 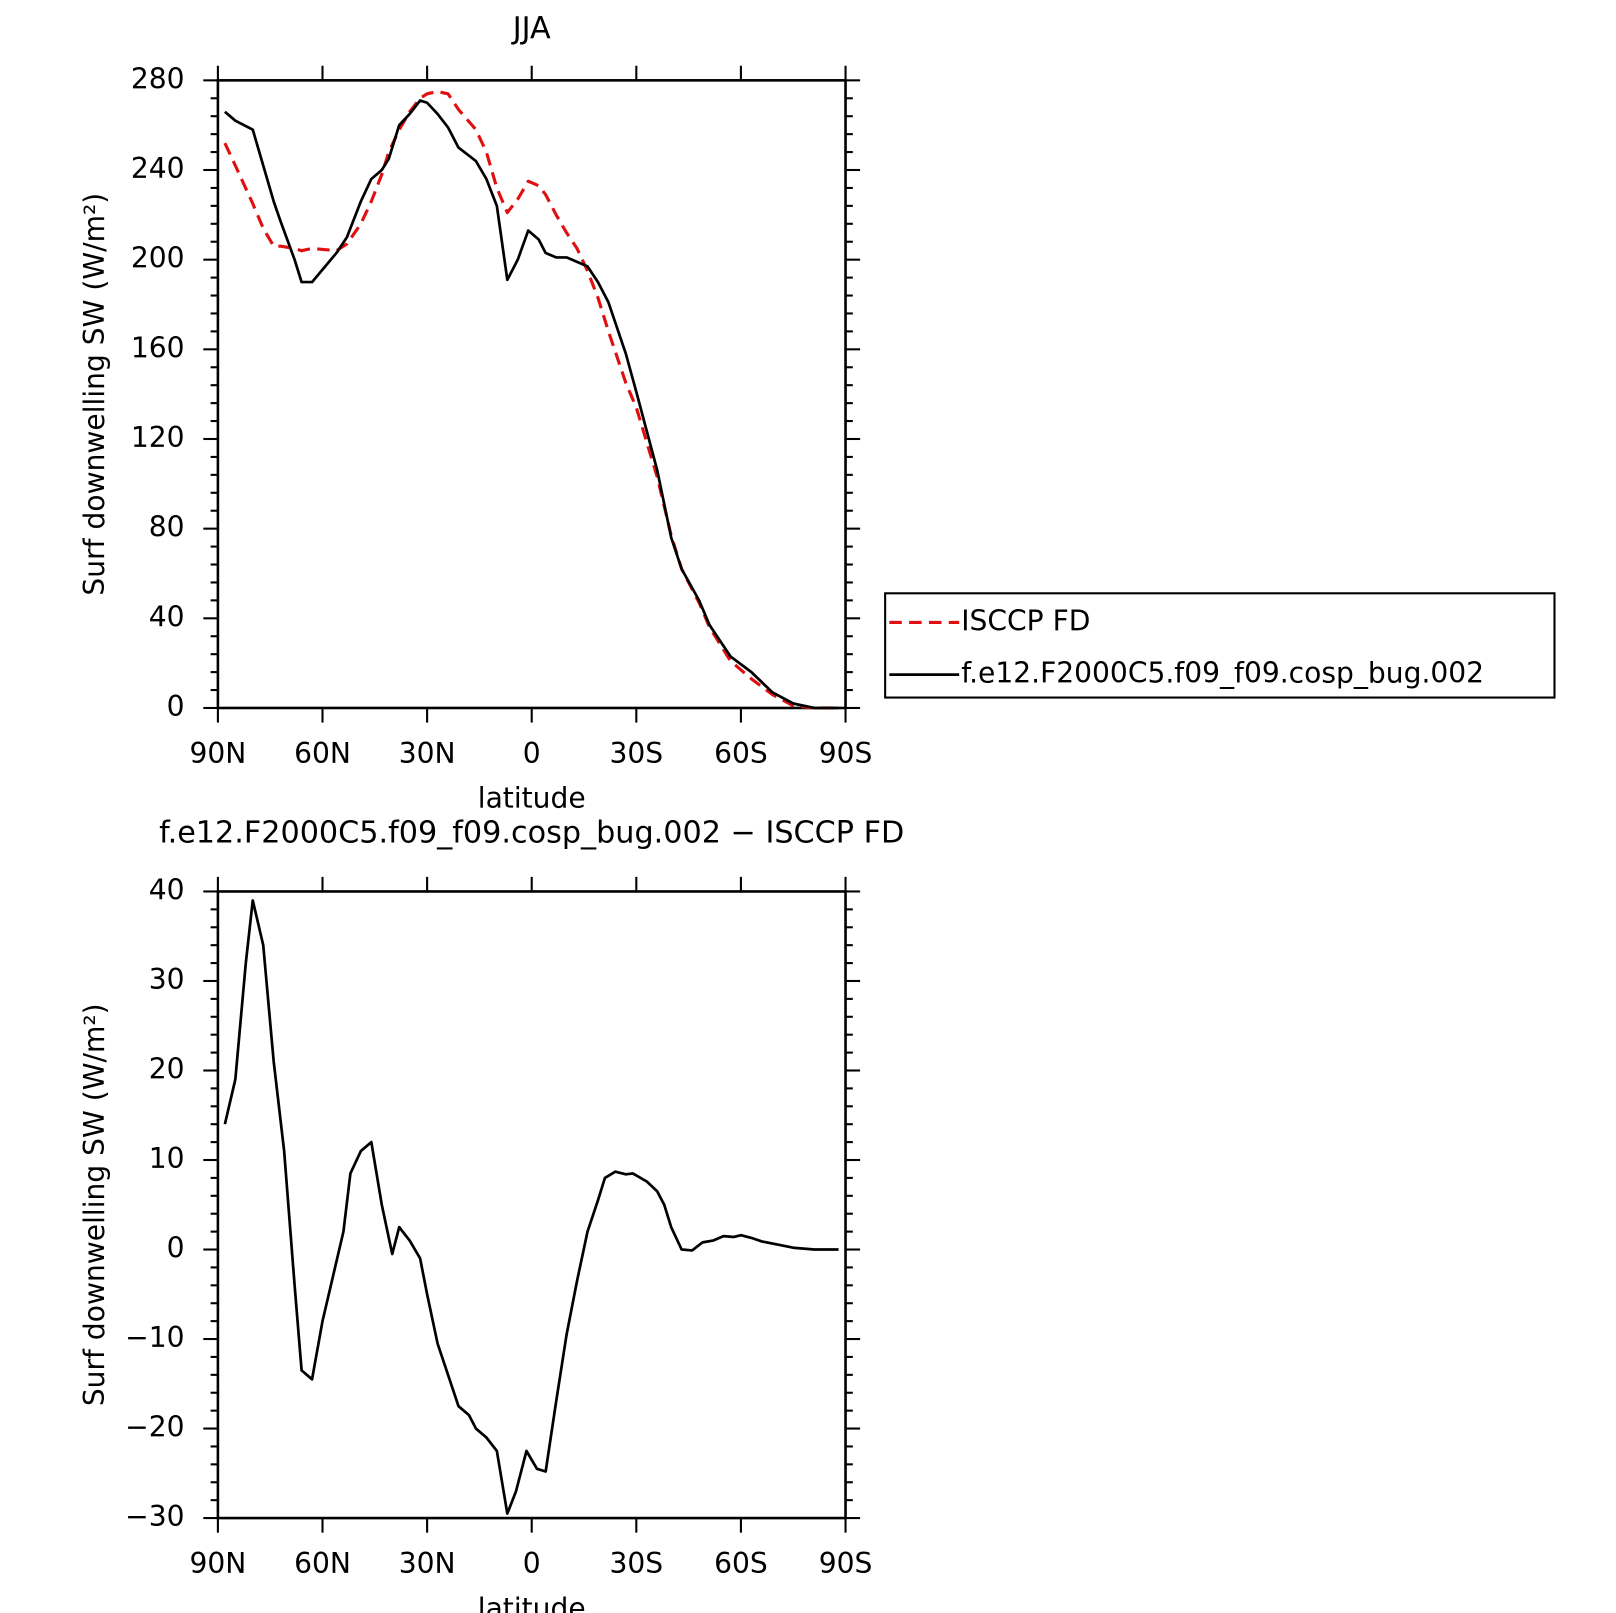 What do you see at coordinates (158, 437) in the screenshot?
I see `y-tick-label: 120` at bounding box center [158, 437].